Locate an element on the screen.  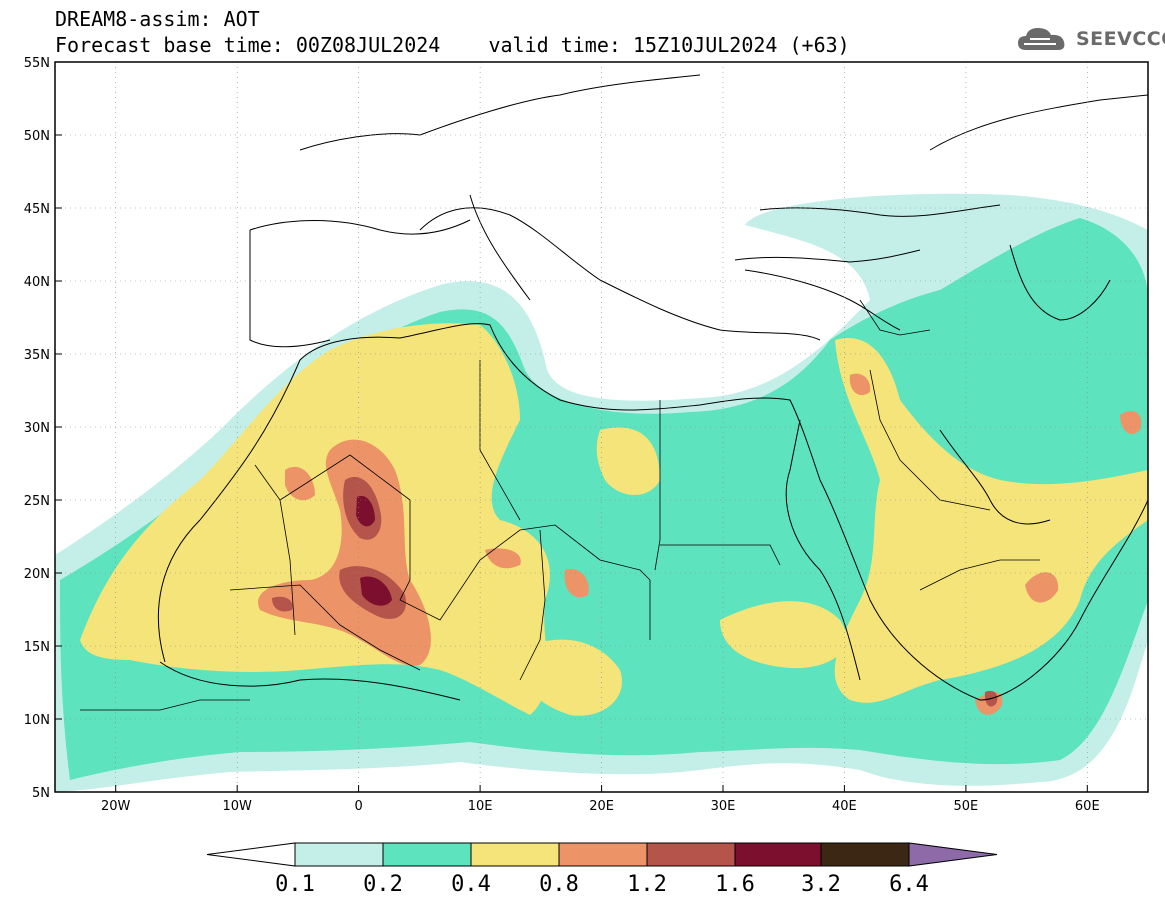
lon-labels: 20W 10W 0 10E 20E 30E 40E 50E 60E is located at coordinates (600, 806).